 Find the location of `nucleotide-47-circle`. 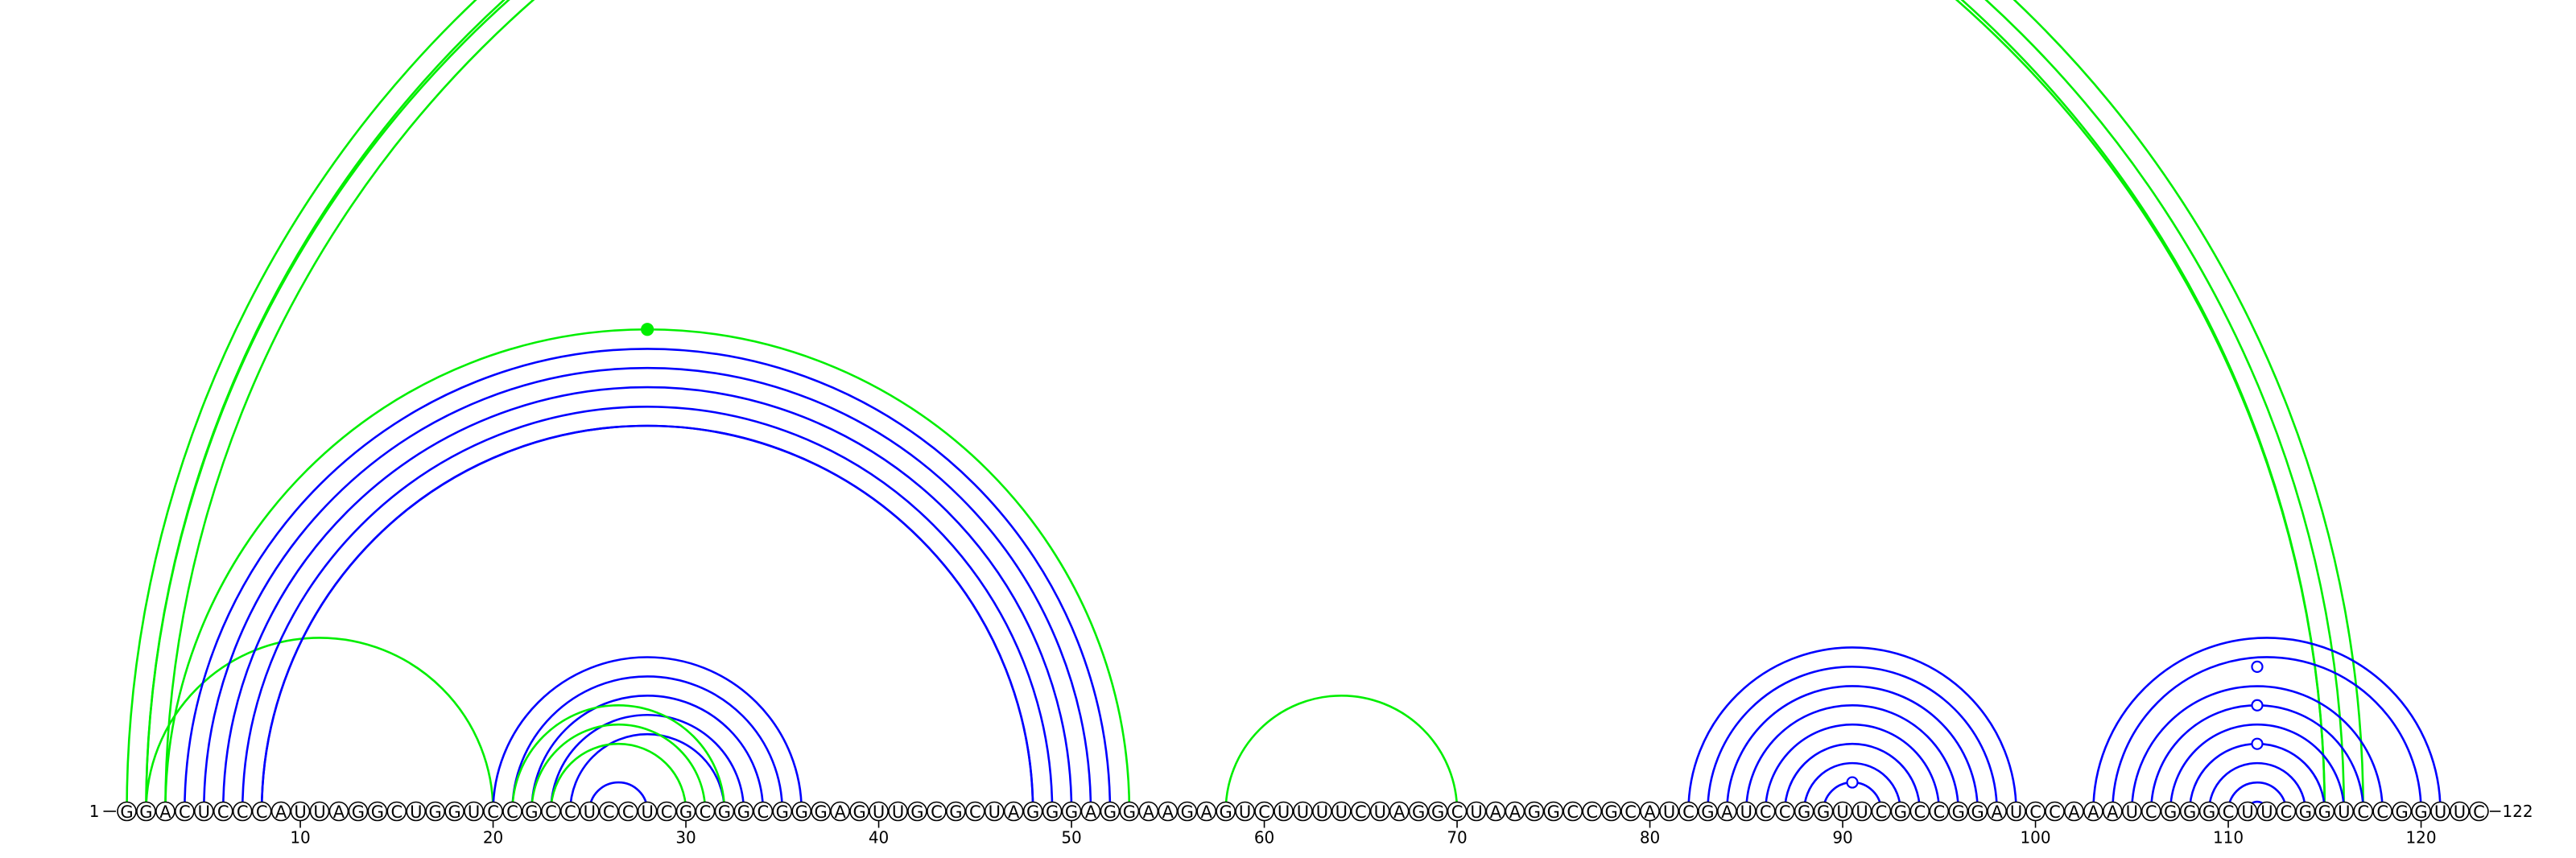

nucleotide-47-circle is located at coordinates (1013, 812).